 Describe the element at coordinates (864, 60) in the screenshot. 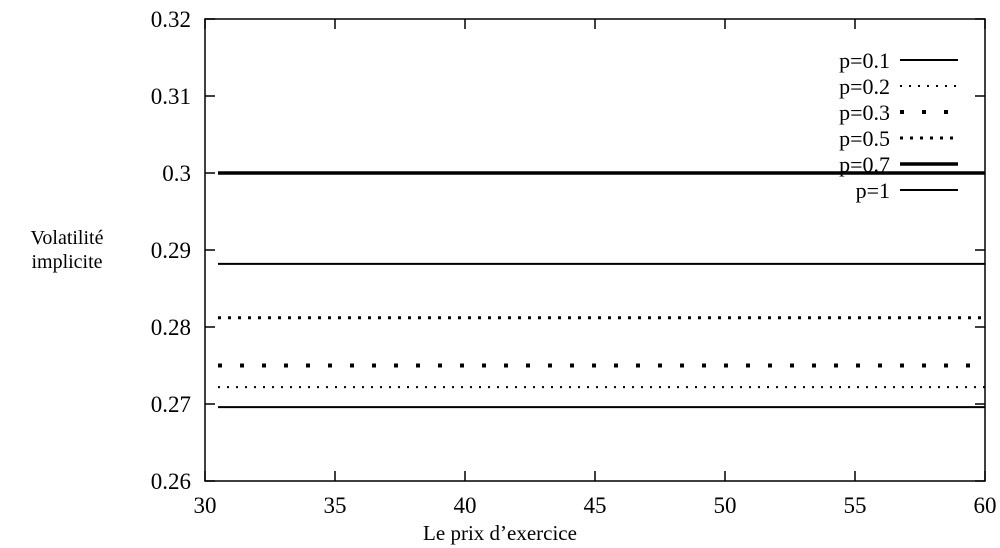

I see `legend-label-1: p=0.1` at that location.